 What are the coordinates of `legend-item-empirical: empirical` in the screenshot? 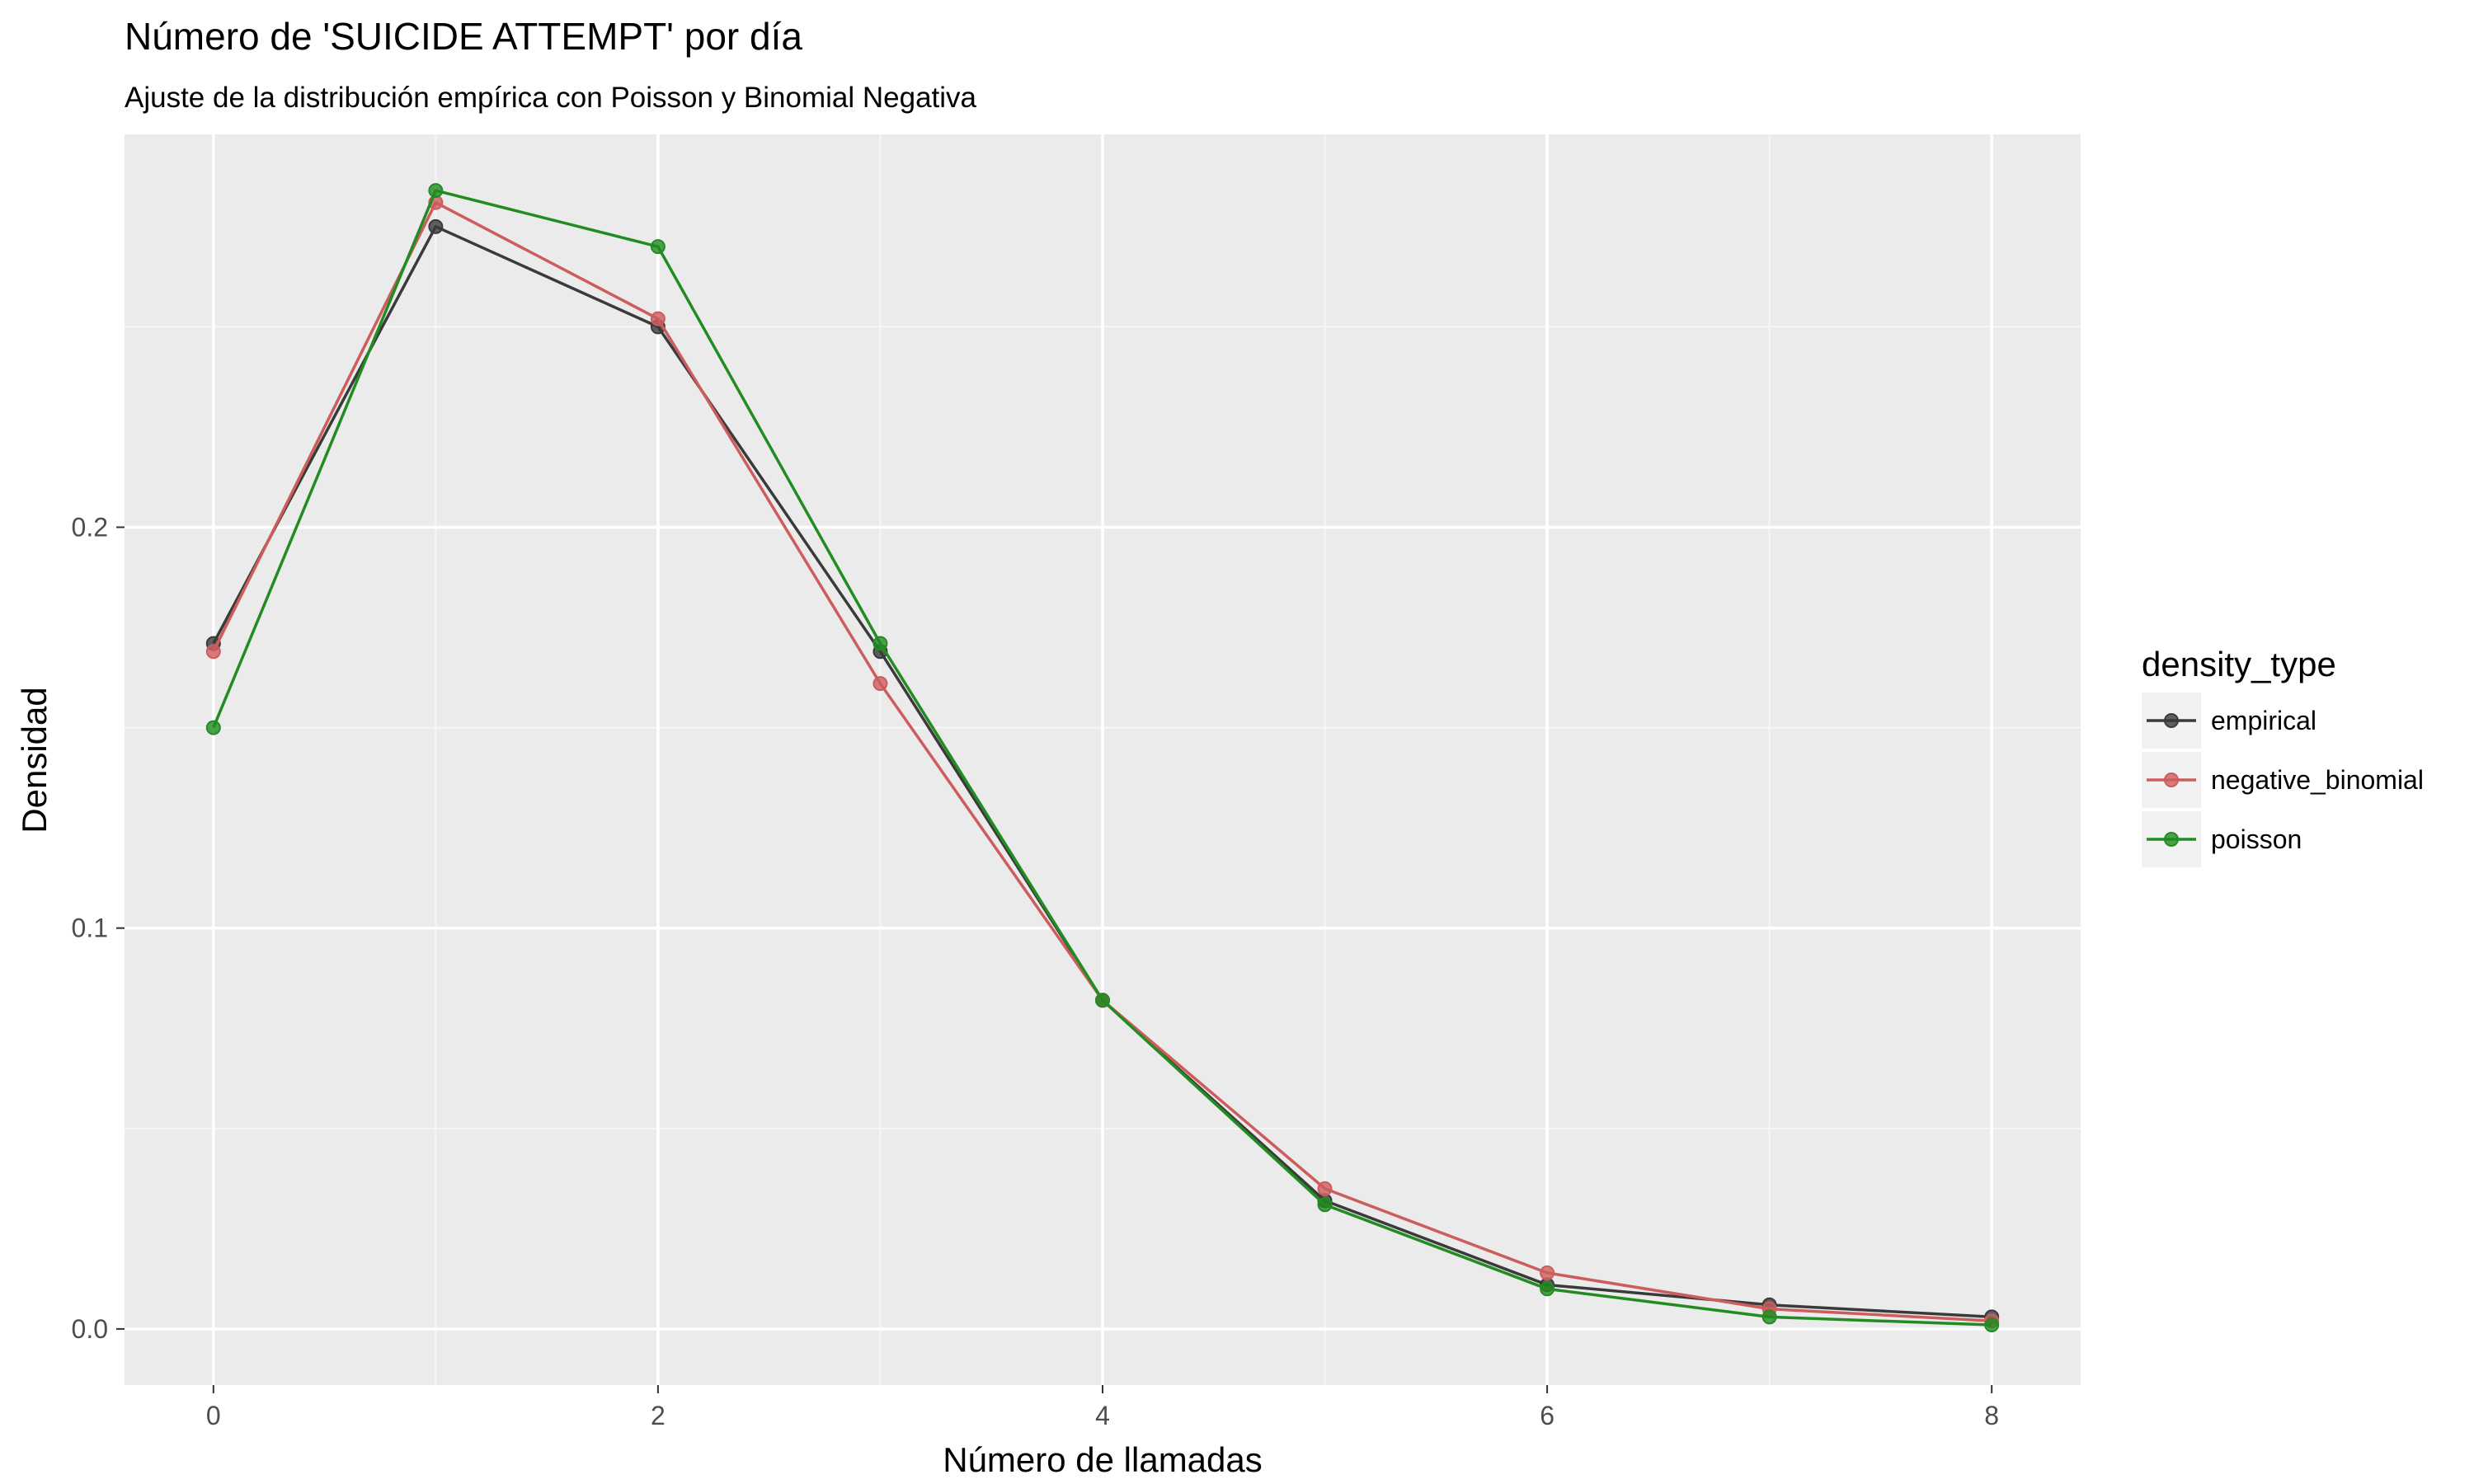 It's located at (2229, 721).